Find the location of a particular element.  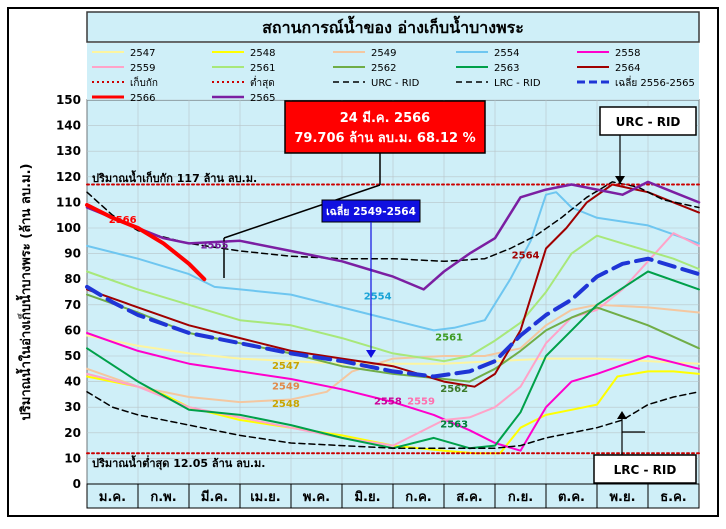

legend-label: 2554 is located at coordinates (506, 53).